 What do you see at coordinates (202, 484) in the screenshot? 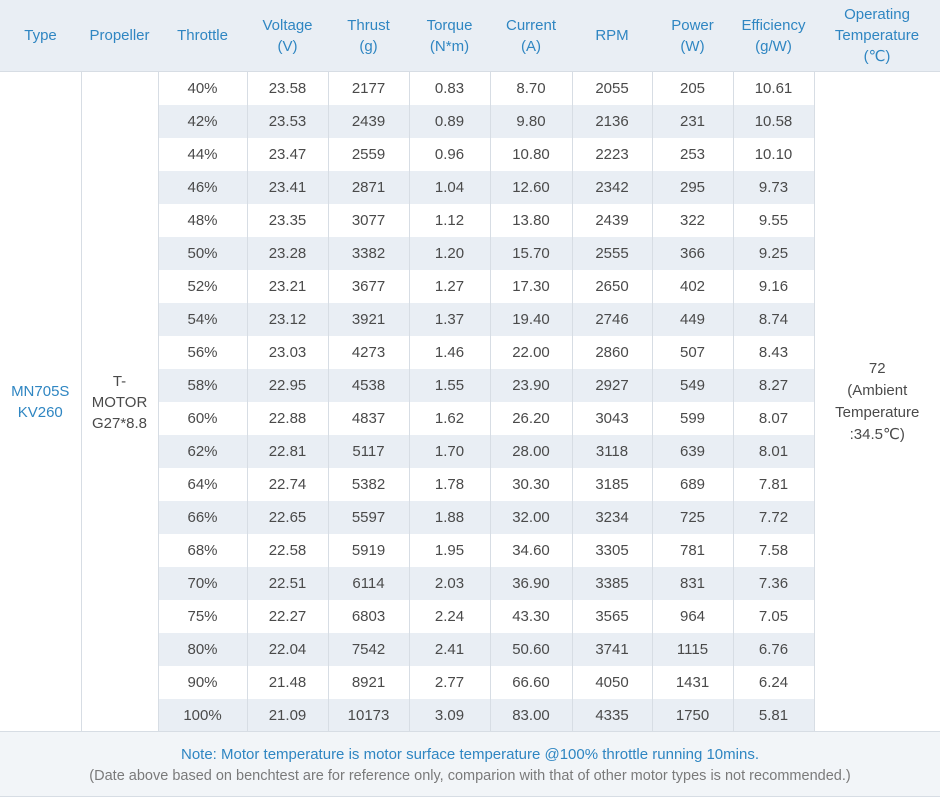
I see `throttle-cell: 64%` at bounding box center [202, 484].